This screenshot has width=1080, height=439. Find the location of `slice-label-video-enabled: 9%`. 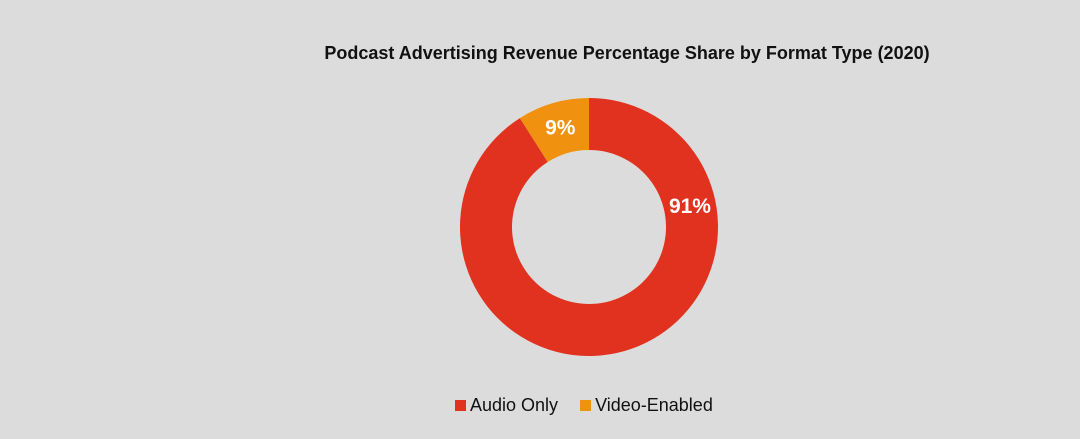

slice-label-video-enabled: 9% is located at coordinates (560, 128).